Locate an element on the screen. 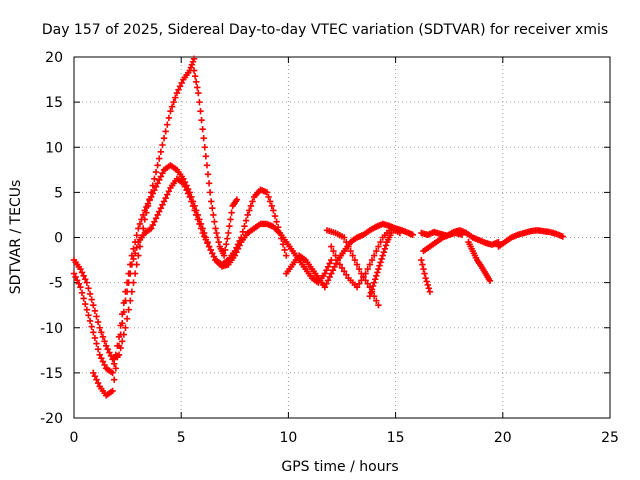  x-tick-label: 0 is located at coordinates (74, 438).